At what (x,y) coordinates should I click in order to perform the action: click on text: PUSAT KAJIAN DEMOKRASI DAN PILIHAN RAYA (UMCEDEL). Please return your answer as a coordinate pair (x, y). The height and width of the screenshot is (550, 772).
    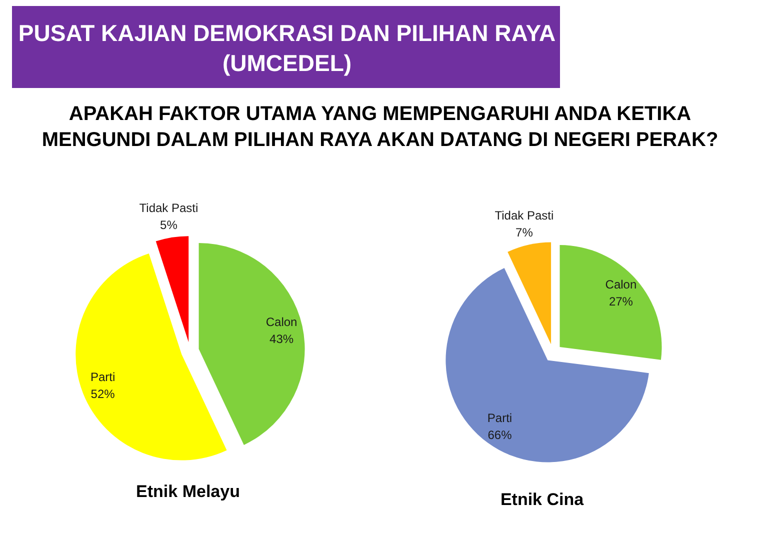
    Looking at the image, I should click on (287, 48).